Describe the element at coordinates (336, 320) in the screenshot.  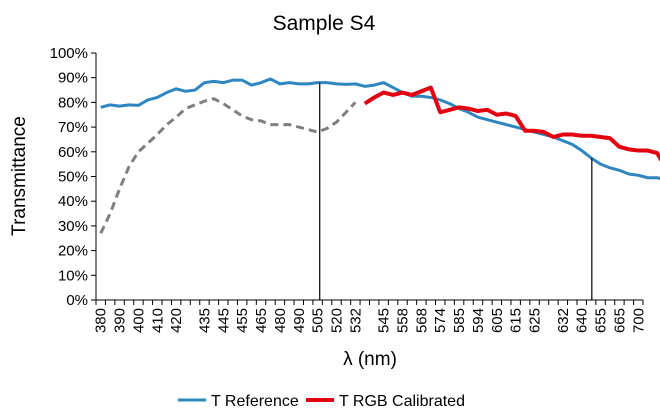
I see `x-tick-label: 520` at that location.